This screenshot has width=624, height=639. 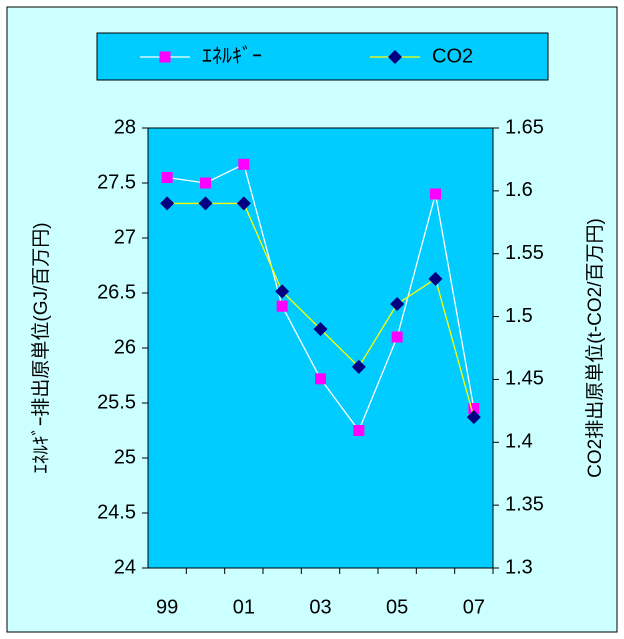 What do you see at coordinates (320, 607) in the screenshot?
I see `x-tick-label: 03` at bounding box center [320, 607].